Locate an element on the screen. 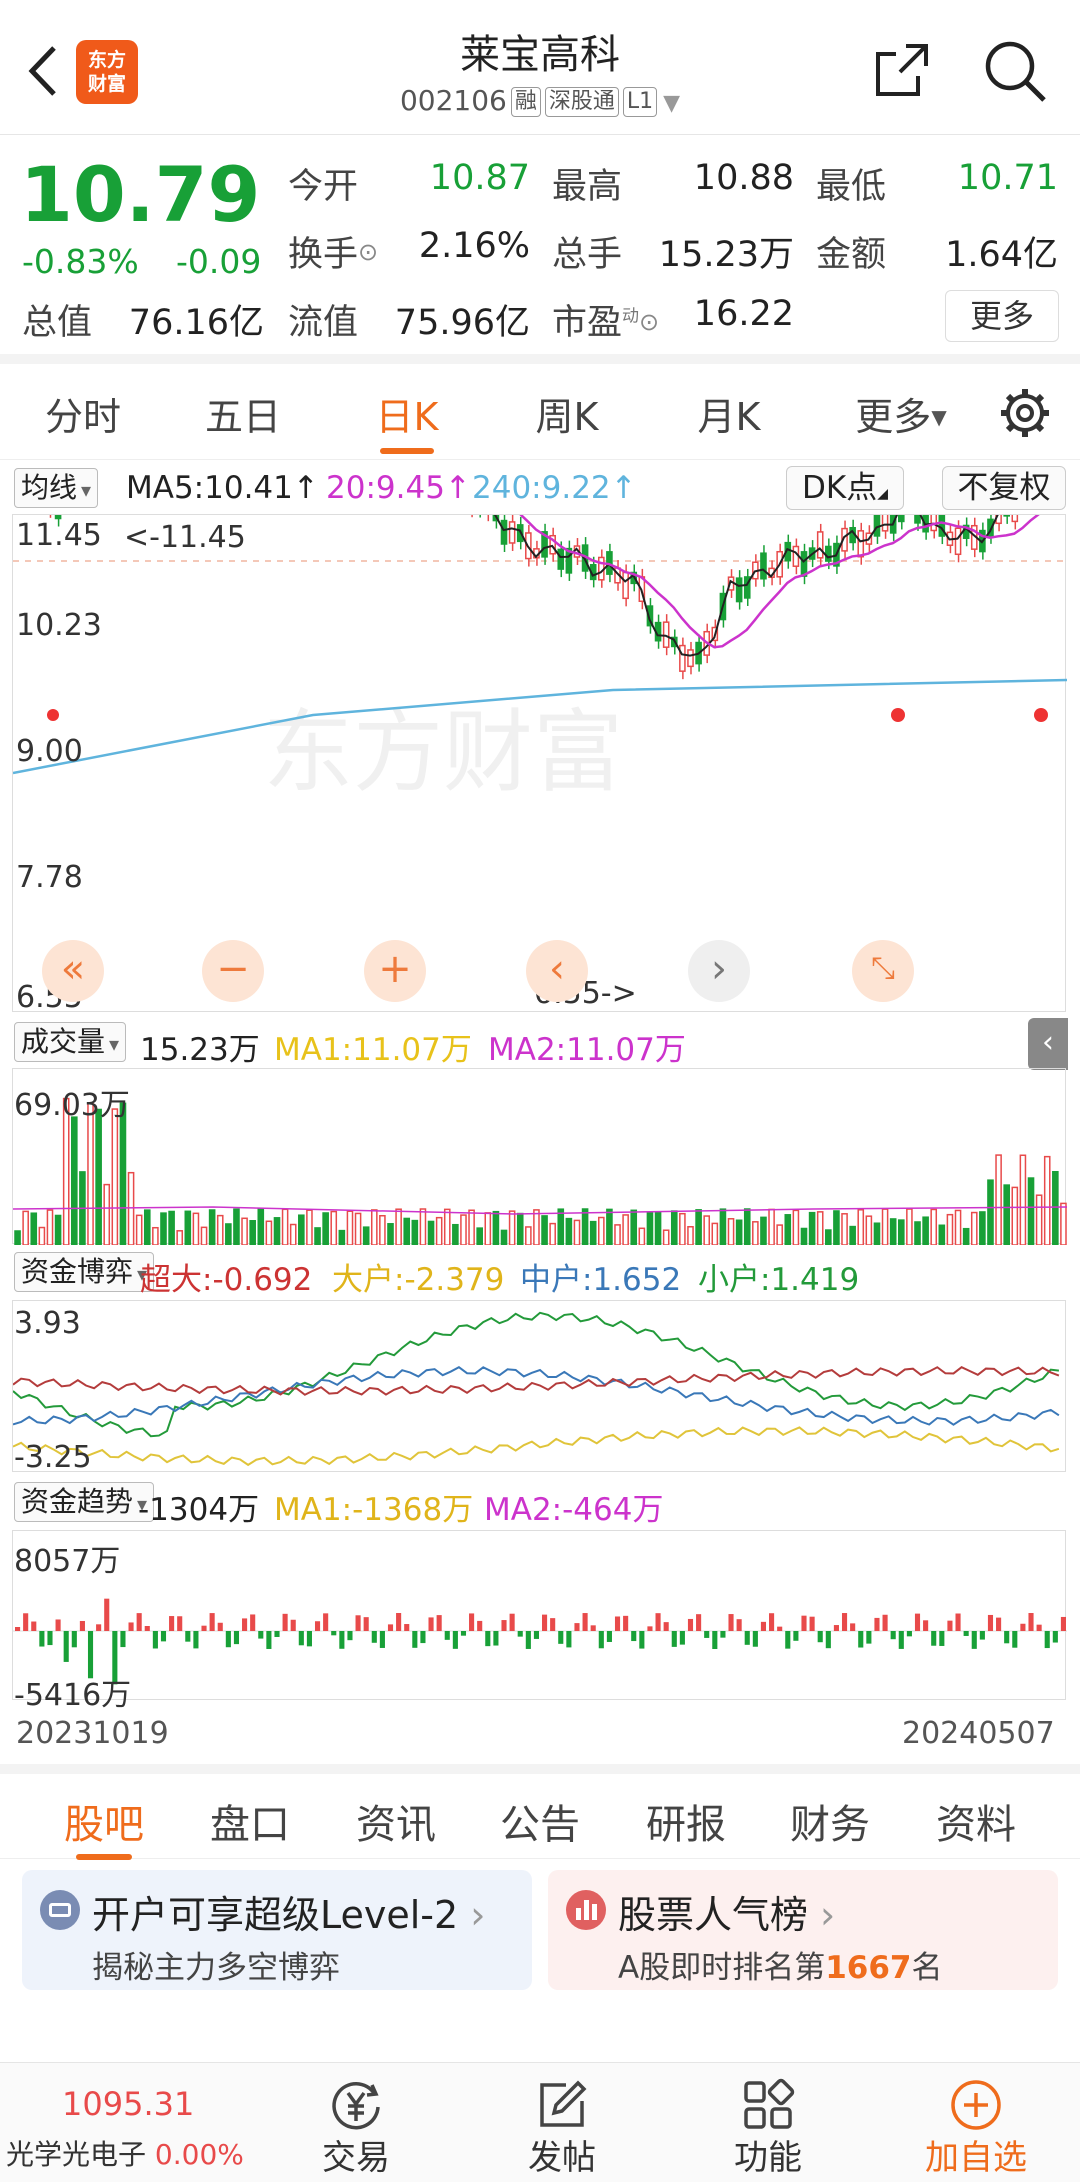  zoom-in-button: + is located at coordinates (395, 971).